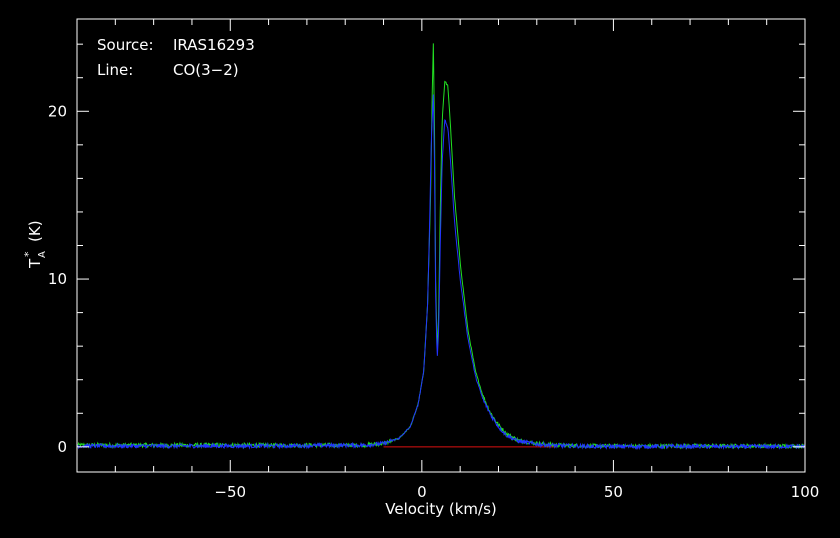  What do you see at coordinates (62, 447) in the screenshot?
I see `y-tick-label: 0` at bounding box center [62, 447].